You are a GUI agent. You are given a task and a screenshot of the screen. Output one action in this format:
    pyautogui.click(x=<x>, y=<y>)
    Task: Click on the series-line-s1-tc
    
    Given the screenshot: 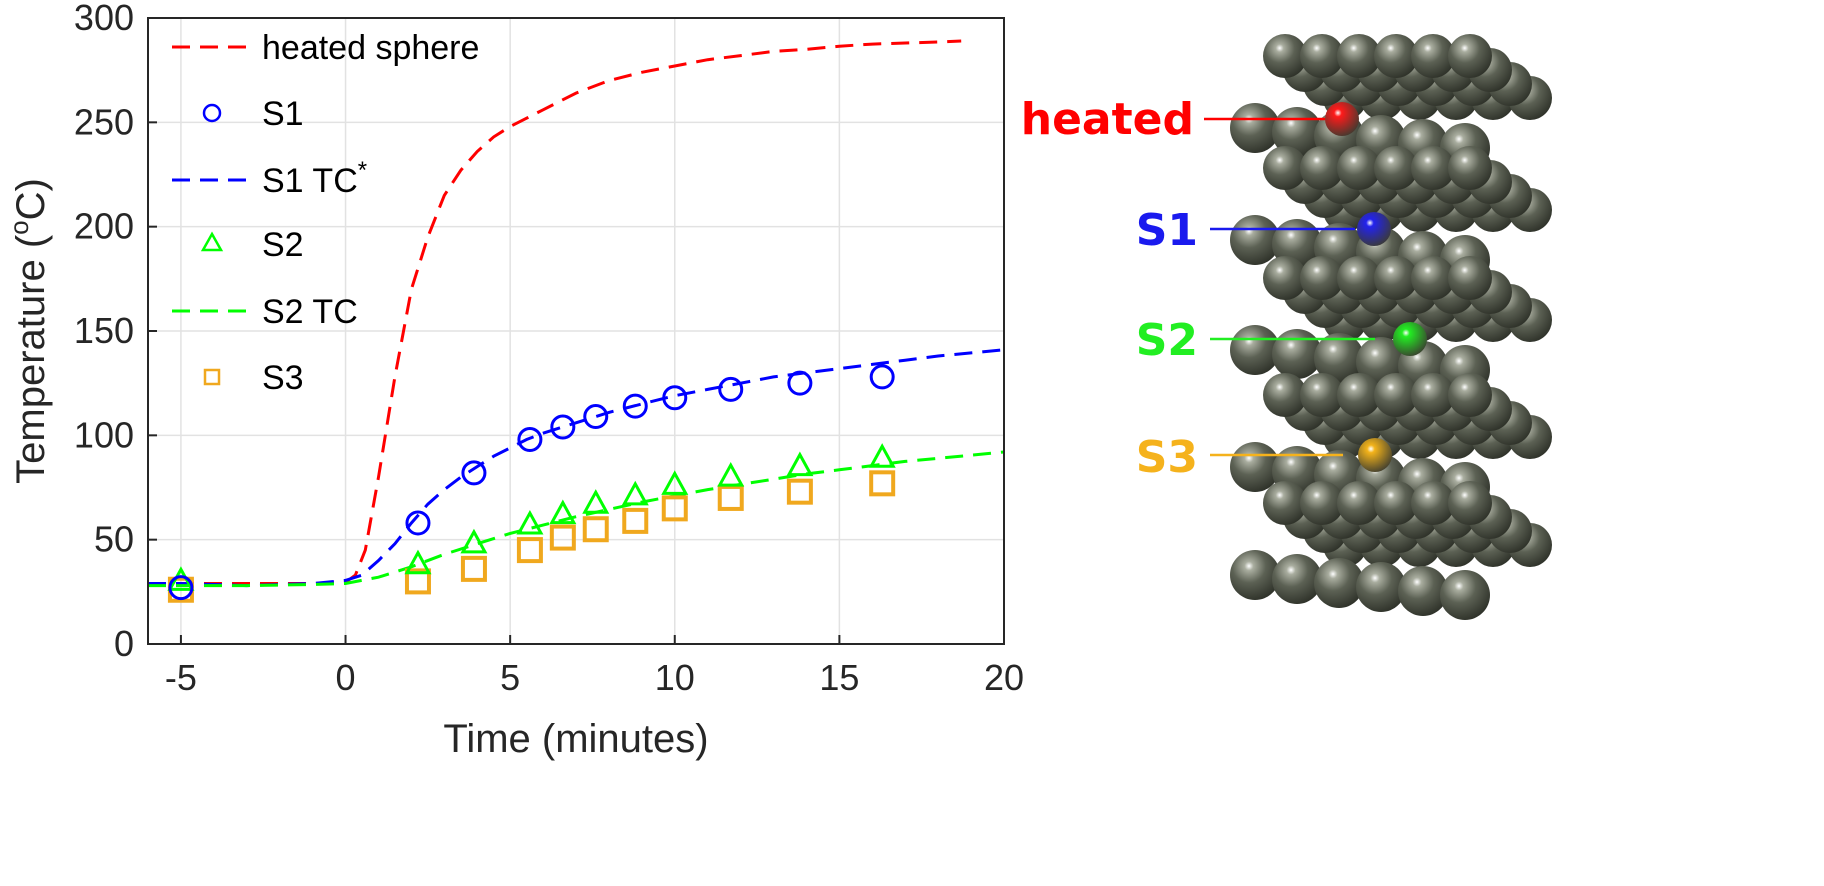 What is the action you would take?
    pyautogui.click(x=576, y=468)
    